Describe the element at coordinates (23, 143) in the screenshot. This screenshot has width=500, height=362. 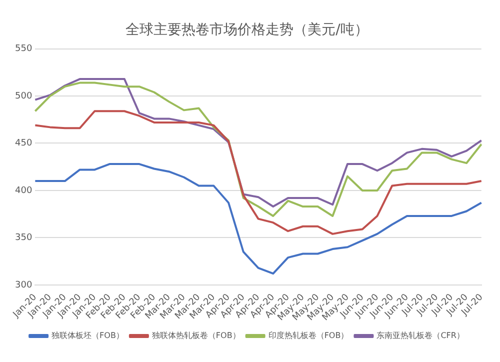
I see `y-tick-label: 450` at that location.